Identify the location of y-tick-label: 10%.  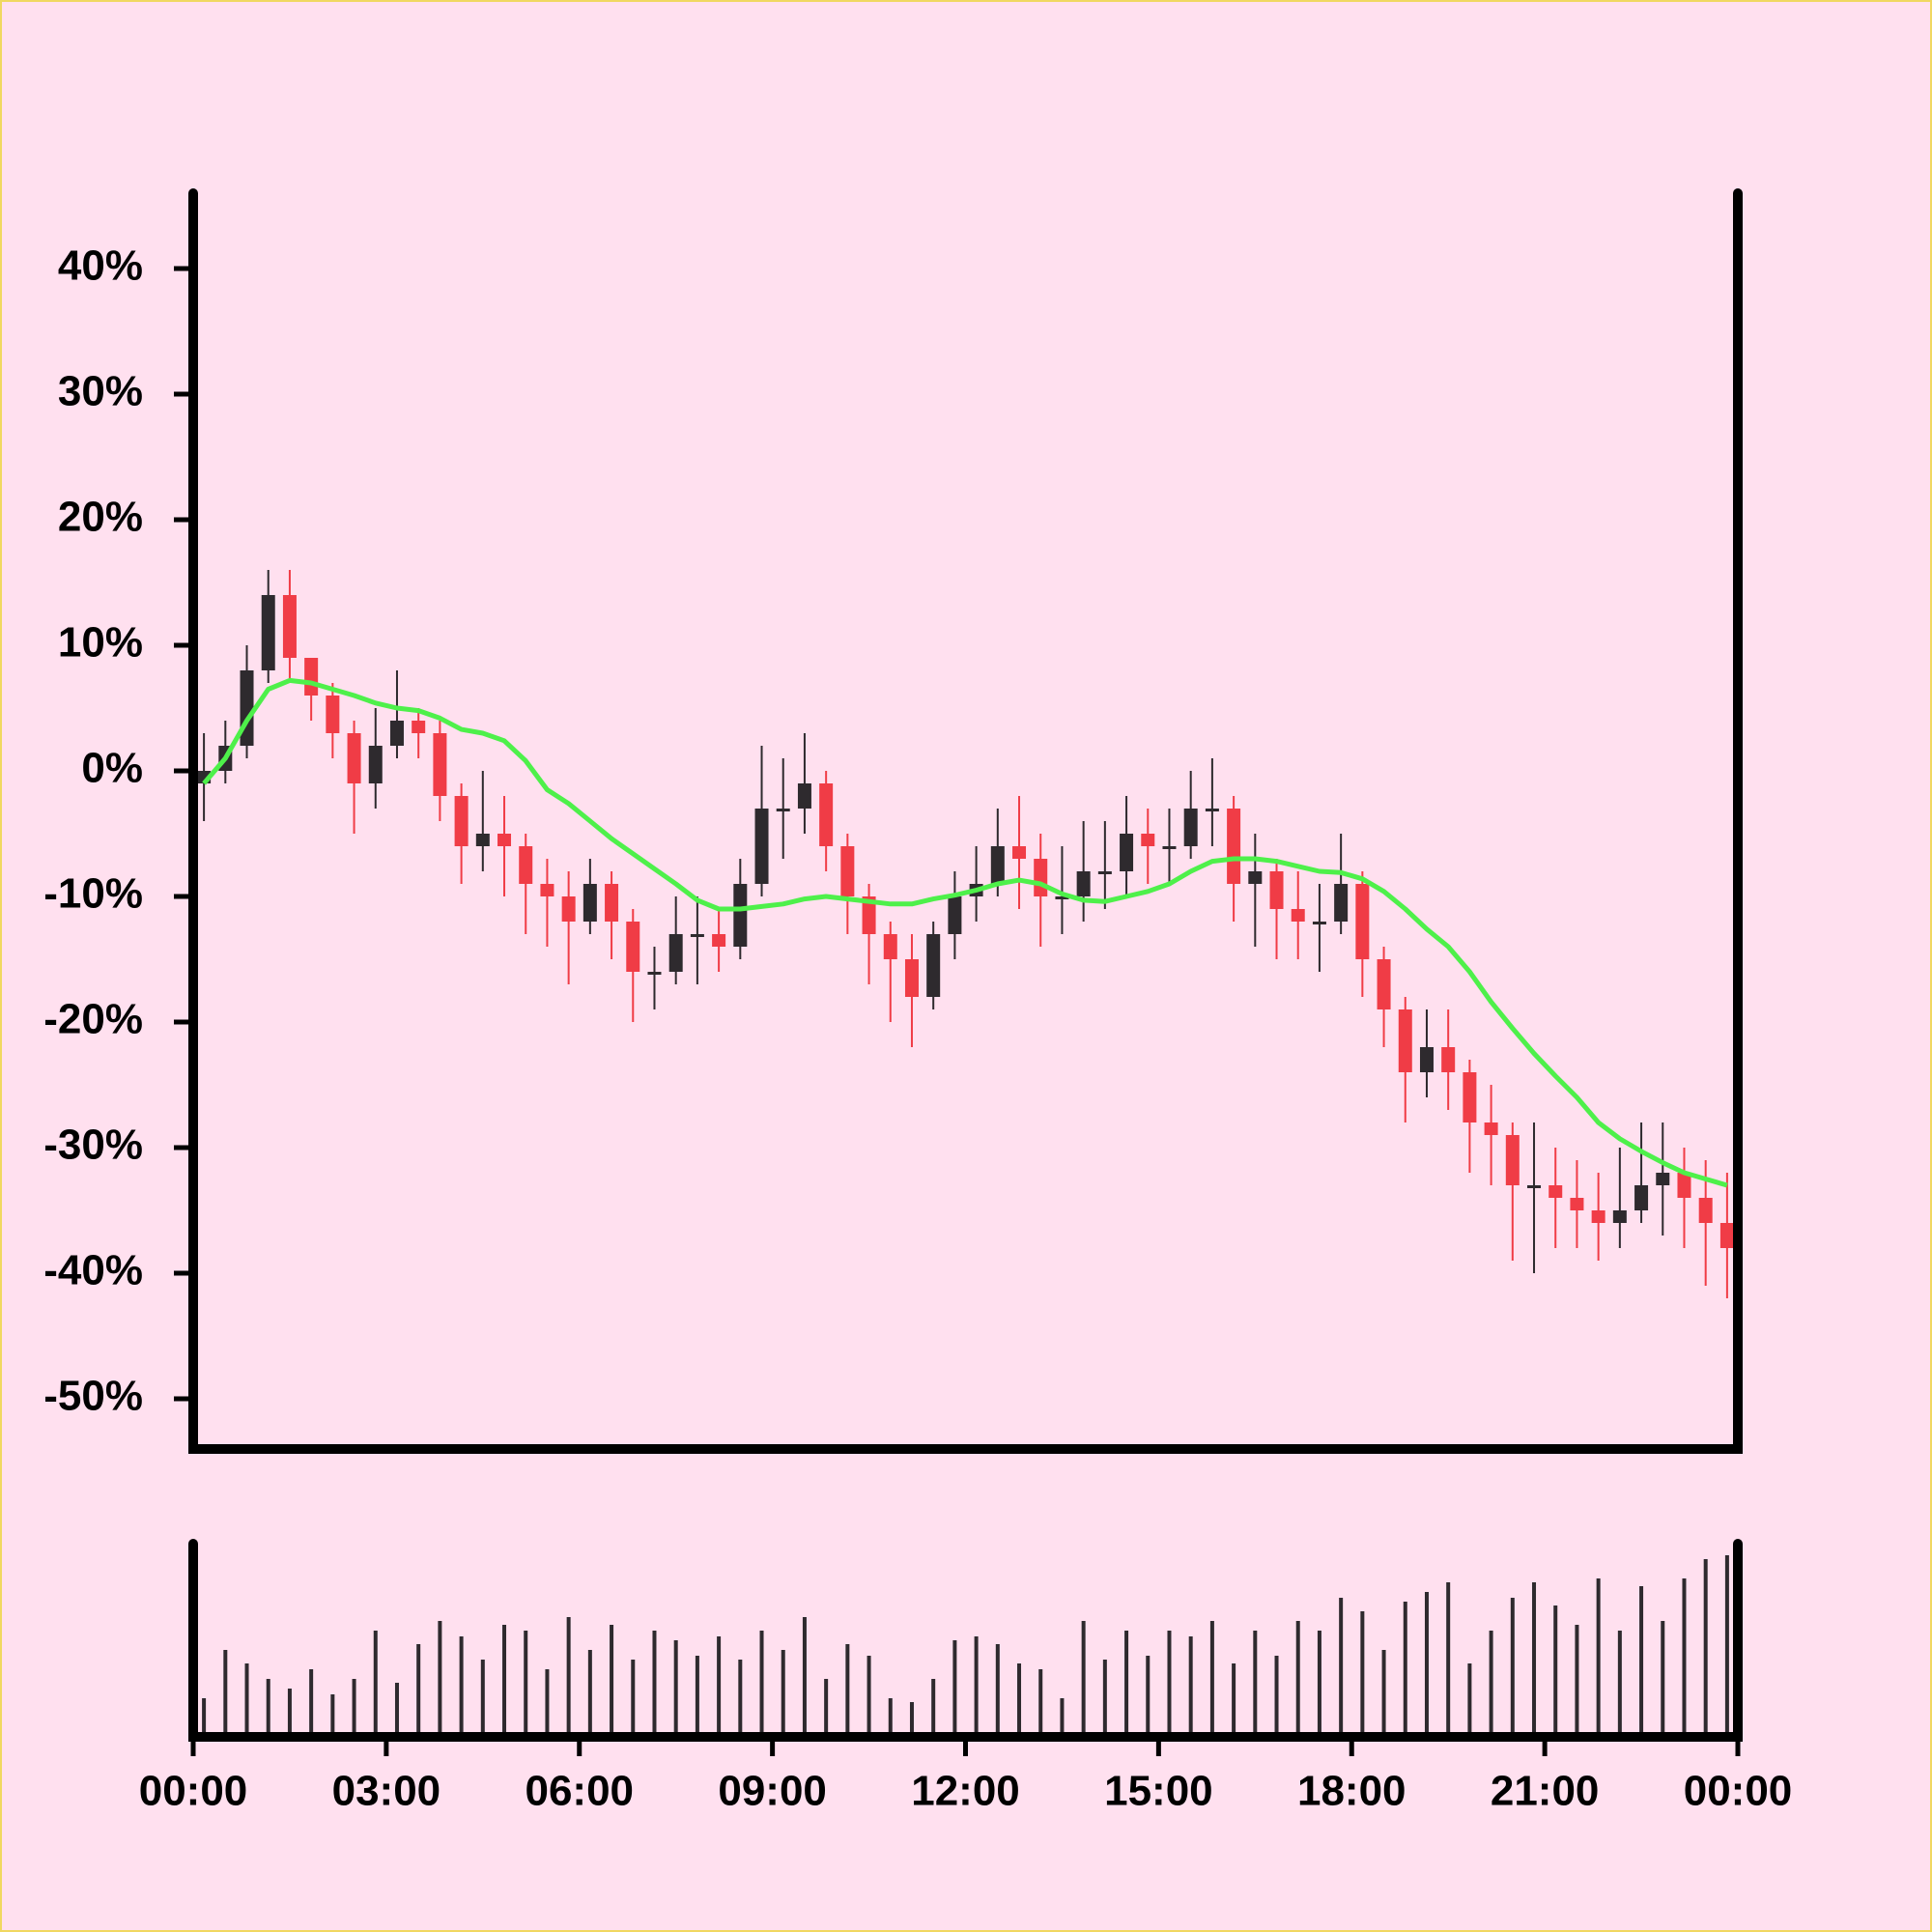
(100, 643).